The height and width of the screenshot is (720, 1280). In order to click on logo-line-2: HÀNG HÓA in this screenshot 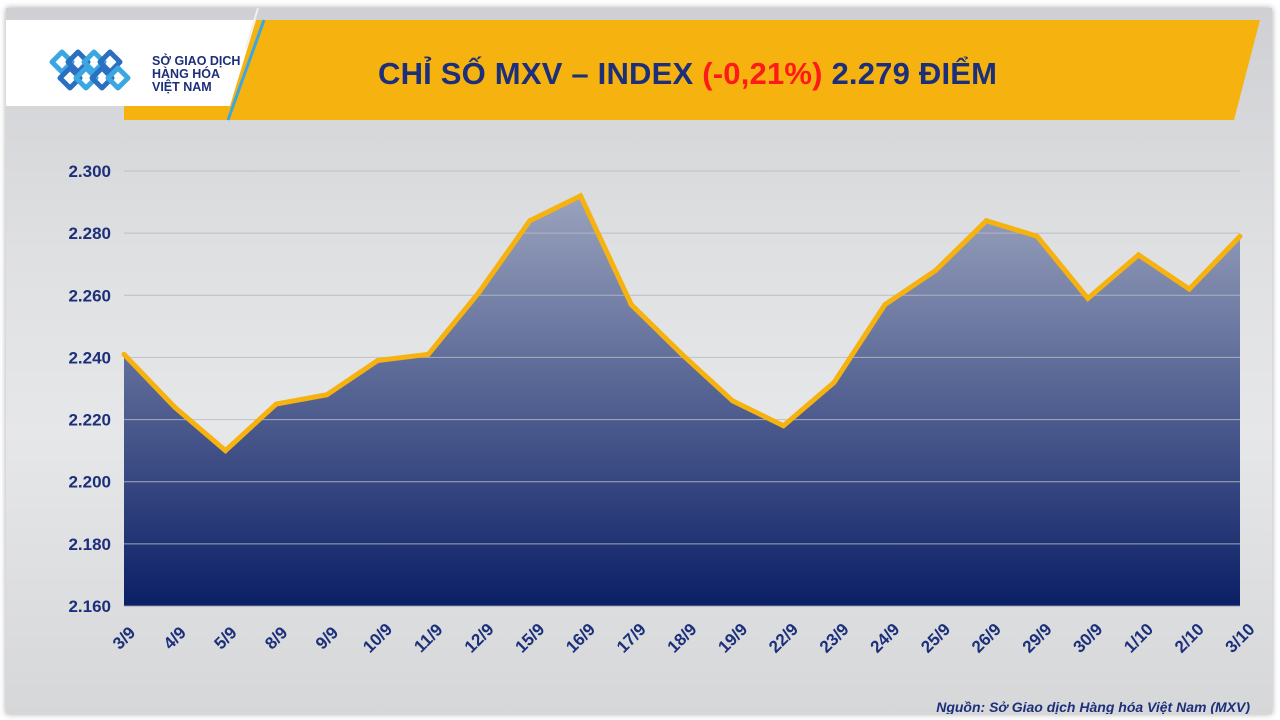, I will do `click(186, 74)`.